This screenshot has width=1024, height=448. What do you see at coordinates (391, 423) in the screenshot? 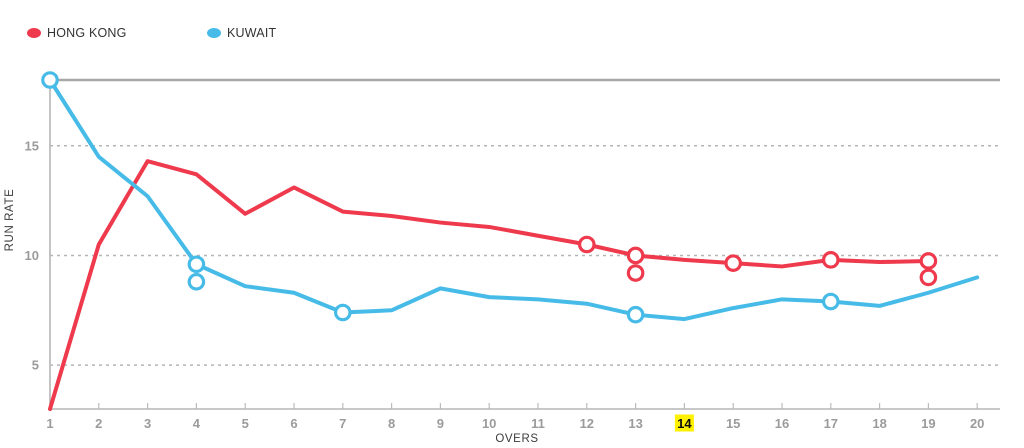
I see `x-tick-label: 8` at bounding box center [391, 423].